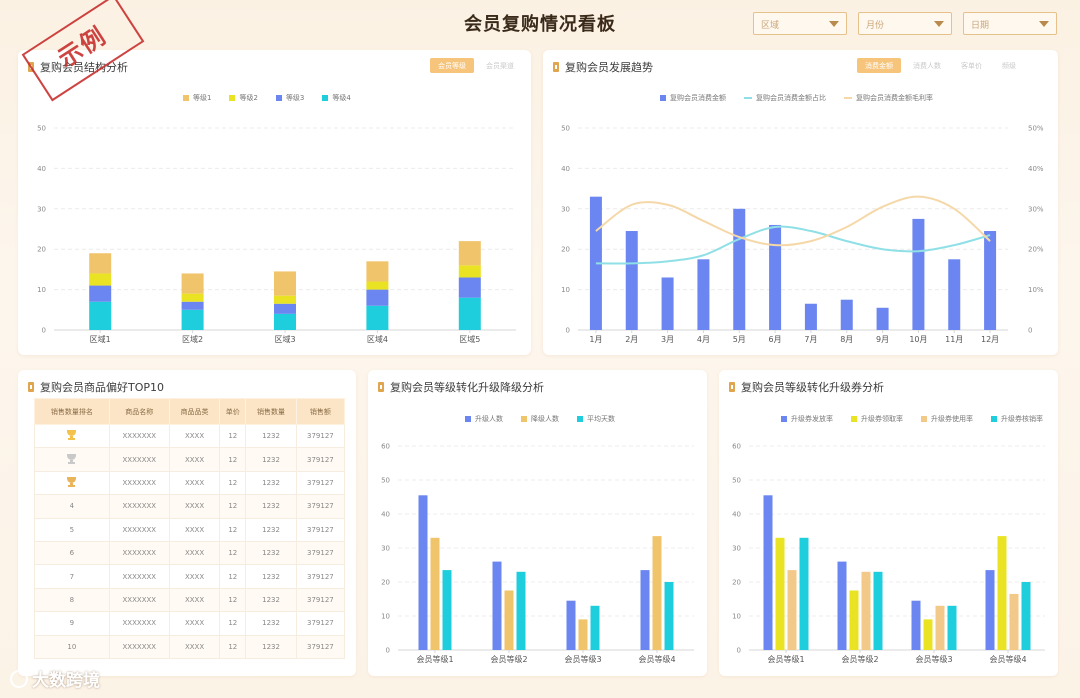  Describe the element at coordinates (693, 98) in the screenshot. I see `legend-item: 复购会员消费金额` at that location.